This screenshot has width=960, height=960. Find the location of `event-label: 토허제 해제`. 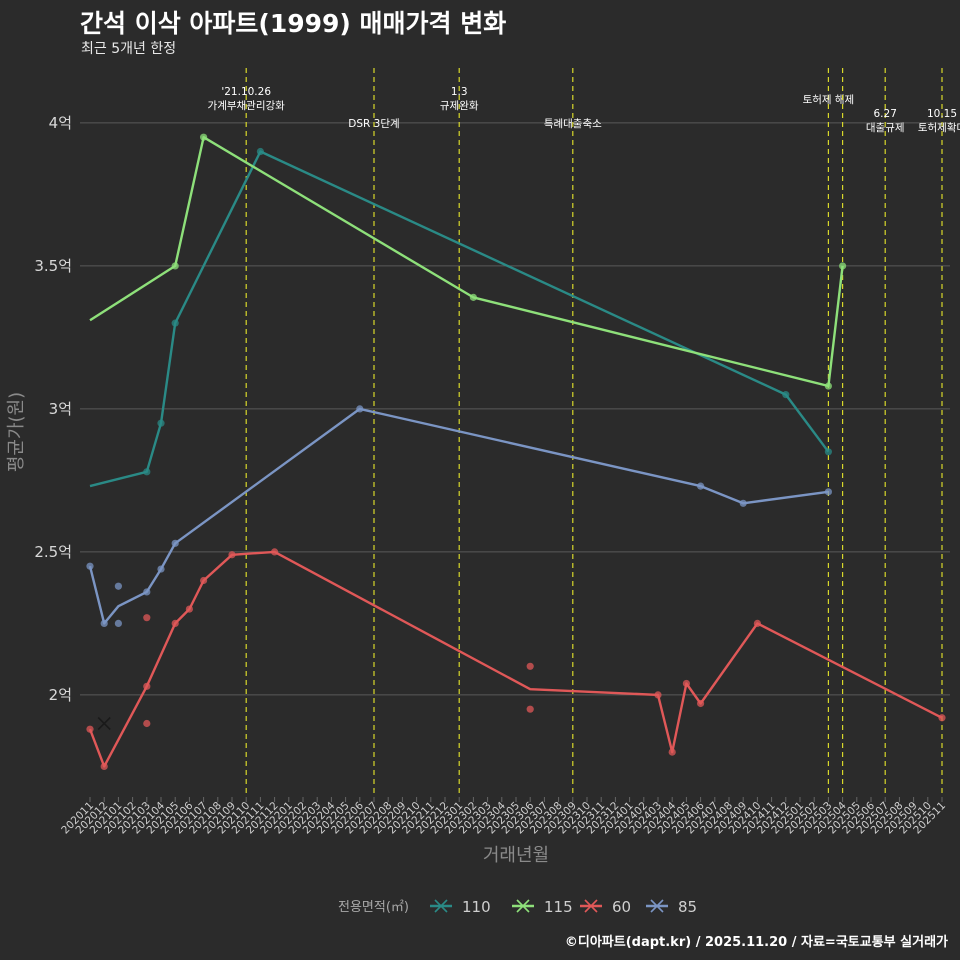

event-label: 토허제 해제 is located at coordinates (829, 99).